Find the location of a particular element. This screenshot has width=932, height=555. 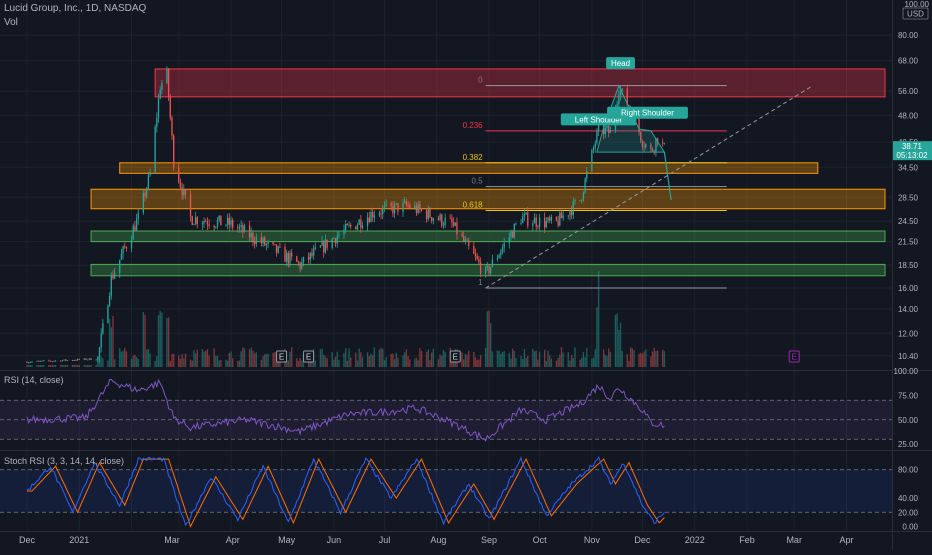

price-tick-label: 28.50 is located at coordinates (908, 197).